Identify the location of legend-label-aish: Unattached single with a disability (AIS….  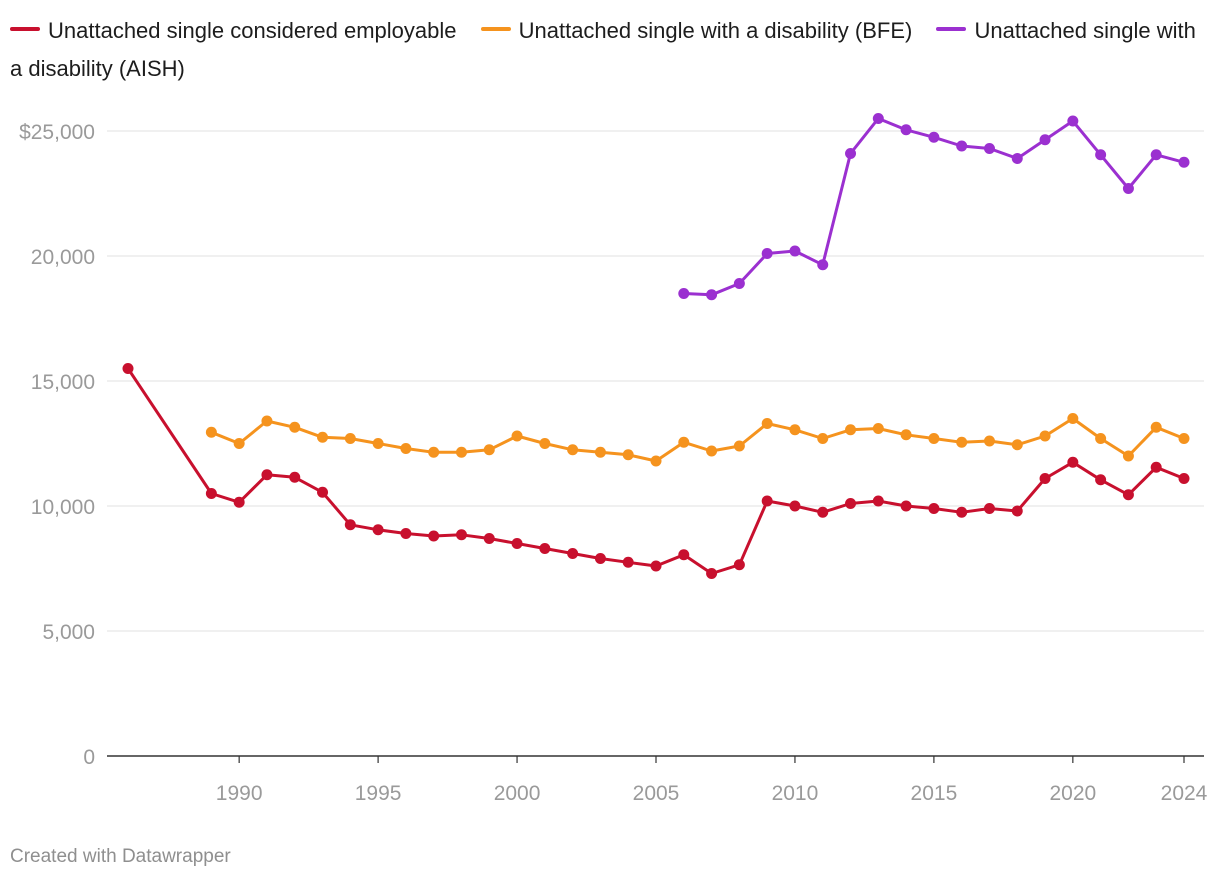
(603, 49).